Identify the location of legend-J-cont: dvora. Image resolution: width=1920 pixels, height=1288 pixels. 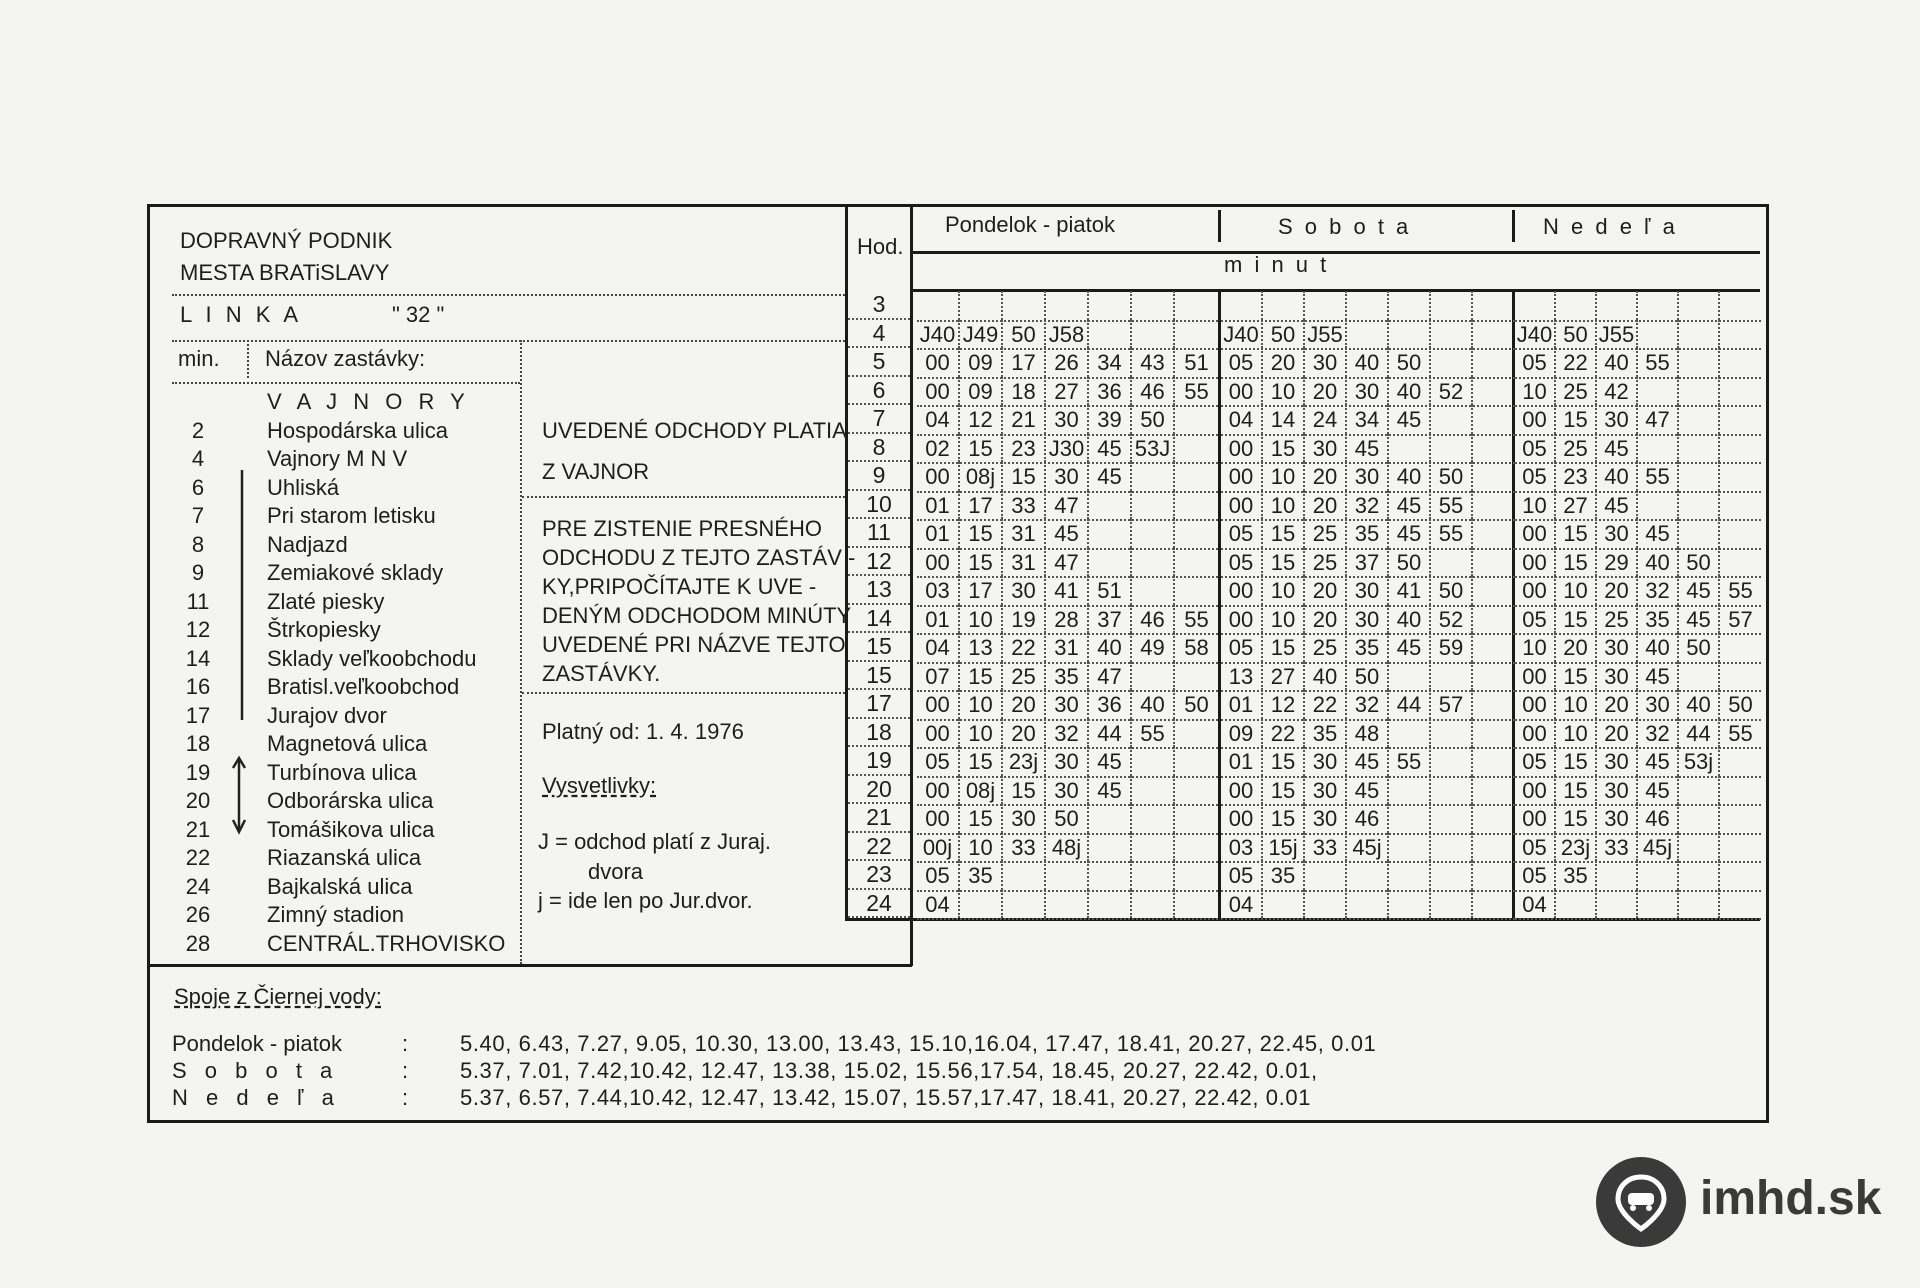
(616, 871).